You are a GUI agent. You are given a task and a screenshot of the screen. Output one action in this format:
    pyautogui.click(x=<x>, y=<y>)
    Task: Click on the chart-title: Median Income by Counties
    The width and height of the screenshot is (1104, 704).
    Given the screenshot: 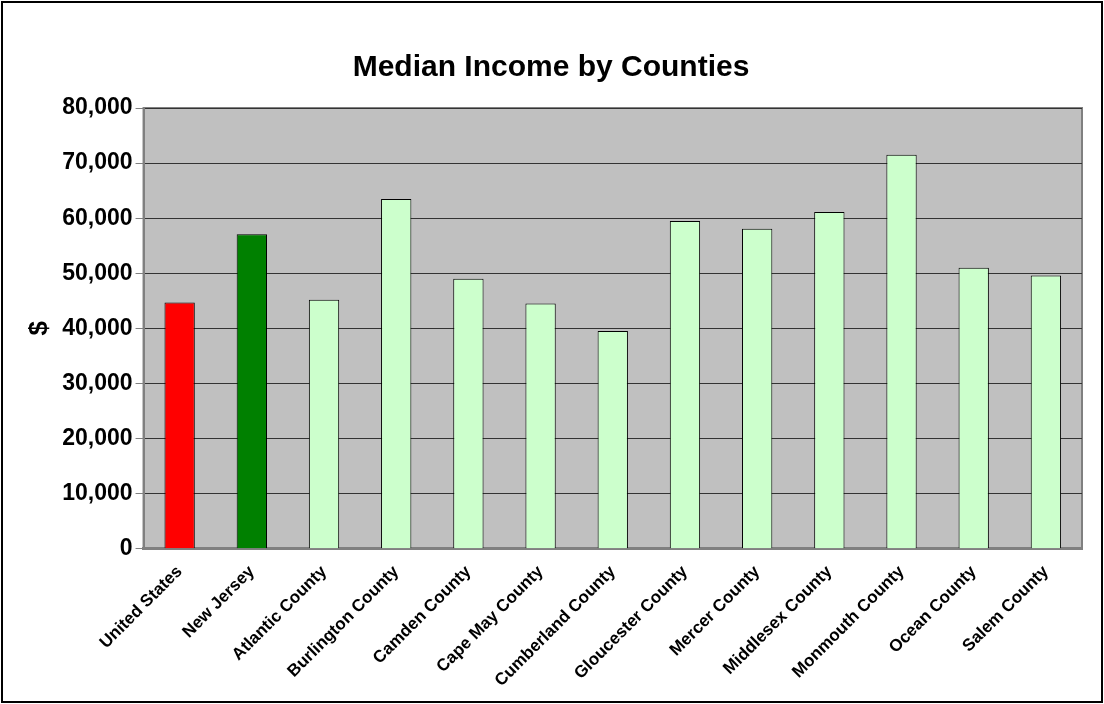 What is the action you would take?
    pyautogui.click(x=551, y=66)
    